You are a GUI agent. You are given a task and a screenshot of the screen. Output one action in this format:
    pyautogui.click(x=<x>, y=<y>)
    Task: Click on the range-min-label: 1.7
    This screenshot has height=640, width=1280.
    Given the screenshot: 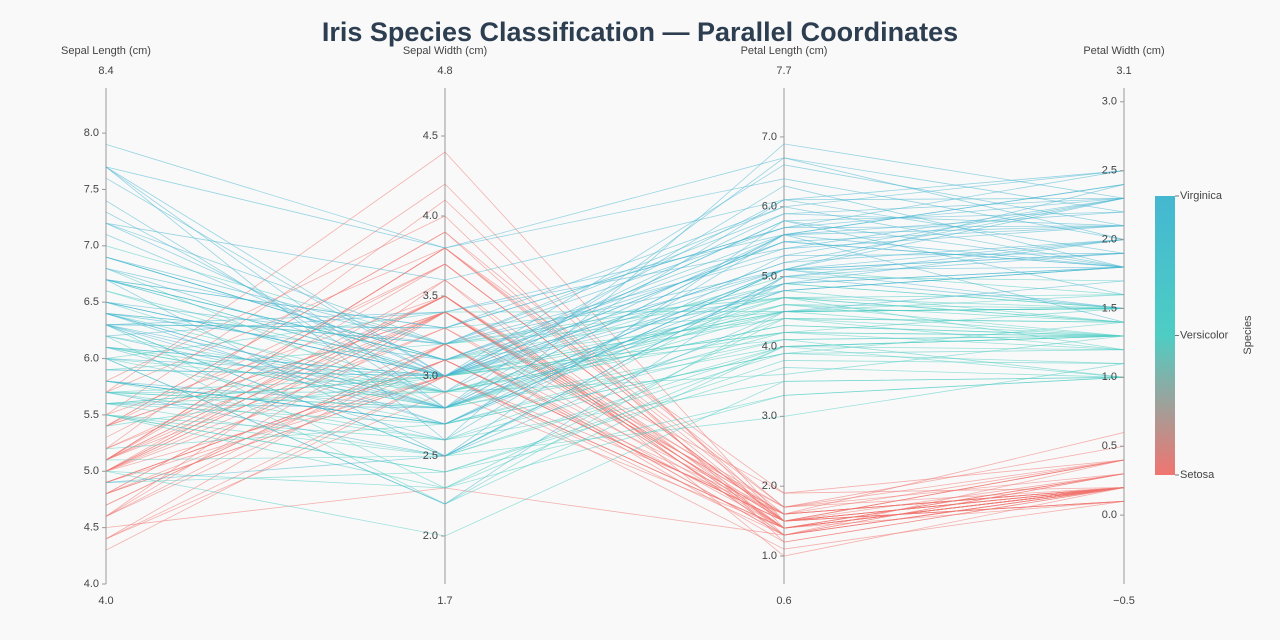 What is the action you would take?
    pyautogui.click(x=444, y=601)
    